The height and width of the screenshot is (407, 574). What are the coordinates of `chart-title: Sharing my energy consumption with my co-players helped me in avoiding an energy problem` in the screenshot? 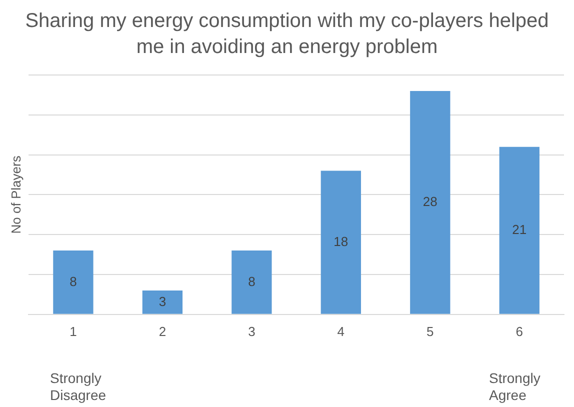 It's located at (287, 34).